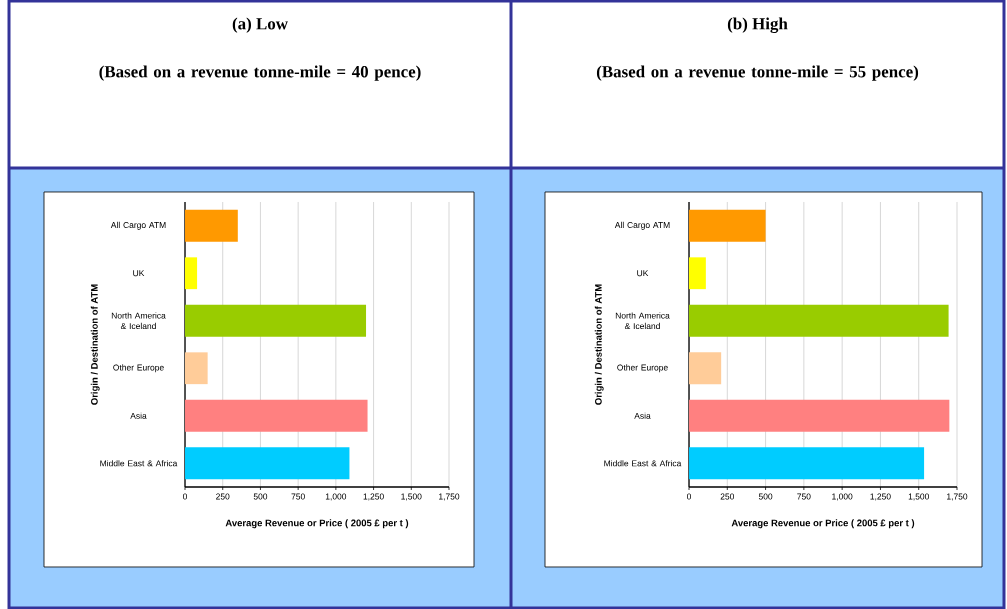  Describe the element at coordinates (260, 73) in the screenshot. I see `chart-subtitle: (Based on a revenue tonne-mile = 40 pence)` at that location.